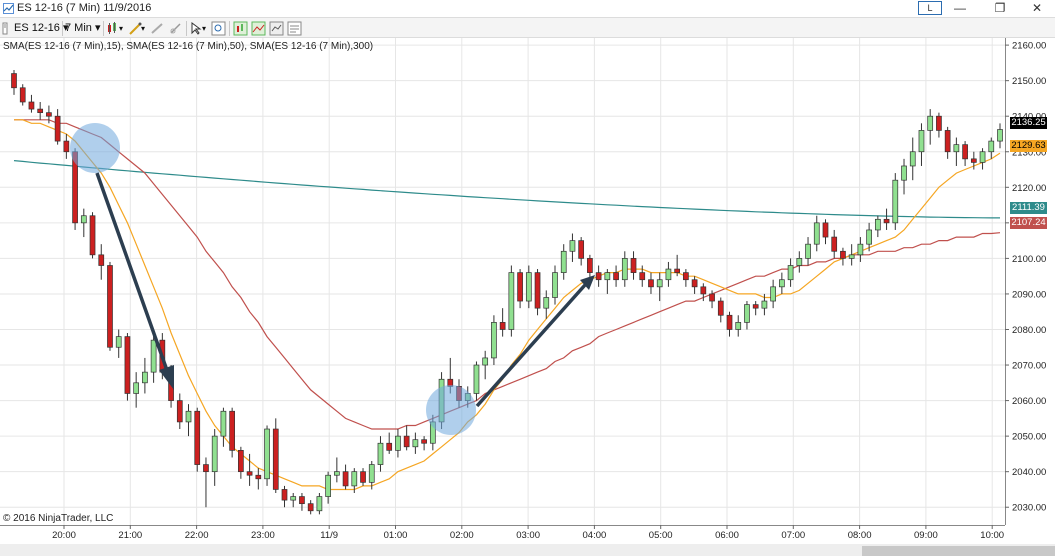 This screenshot has width=1055, height=556. Describe the element at coordinates (793, 535) in the screenshot. I see `x-tick-label: 07:00` at that location.